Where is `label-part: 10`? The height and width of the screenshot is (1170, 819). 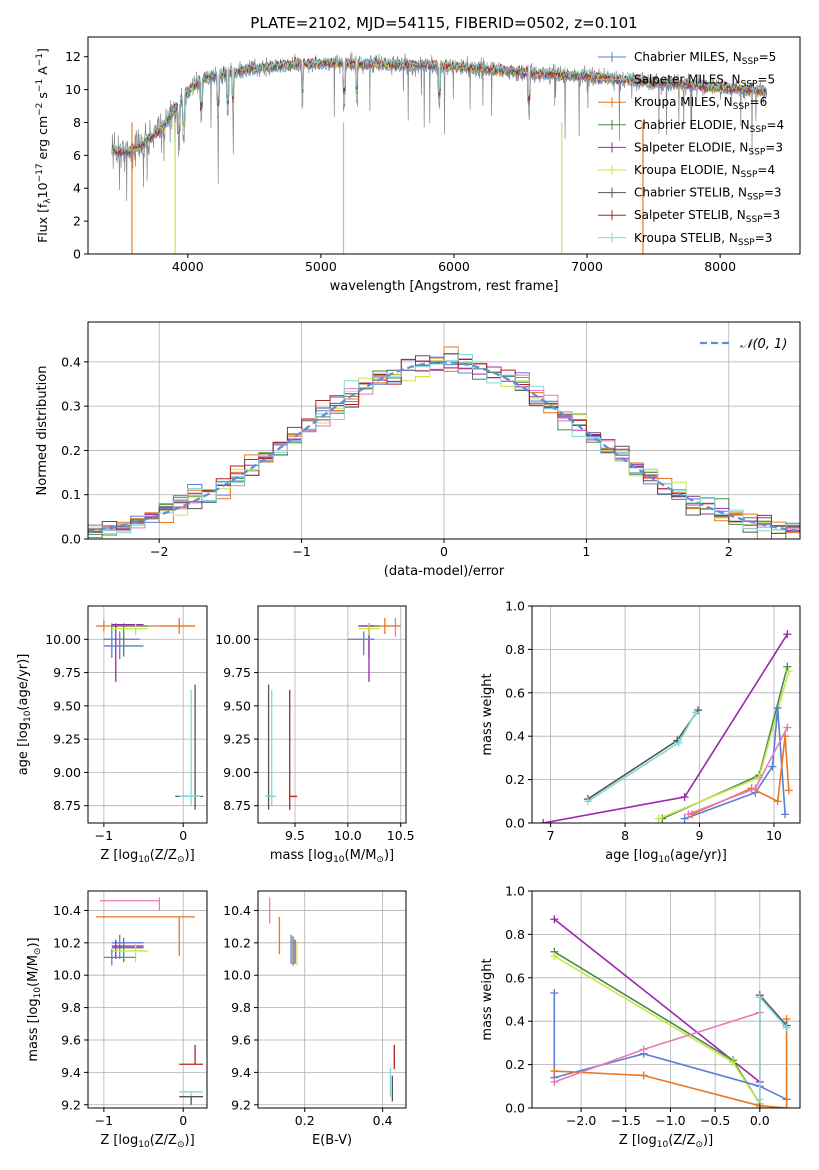 label-part: 10 is located at coordinates (664, 860).